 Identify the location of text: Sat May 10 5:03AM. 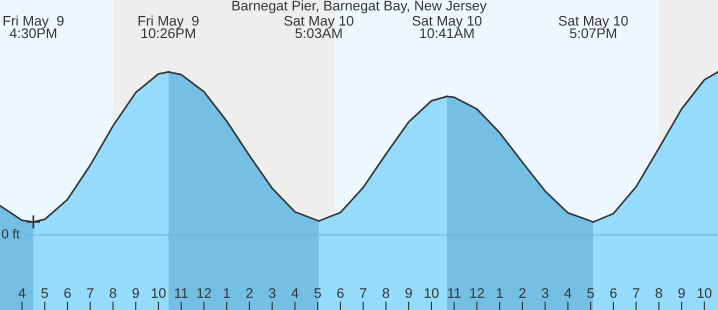
(319, 27).